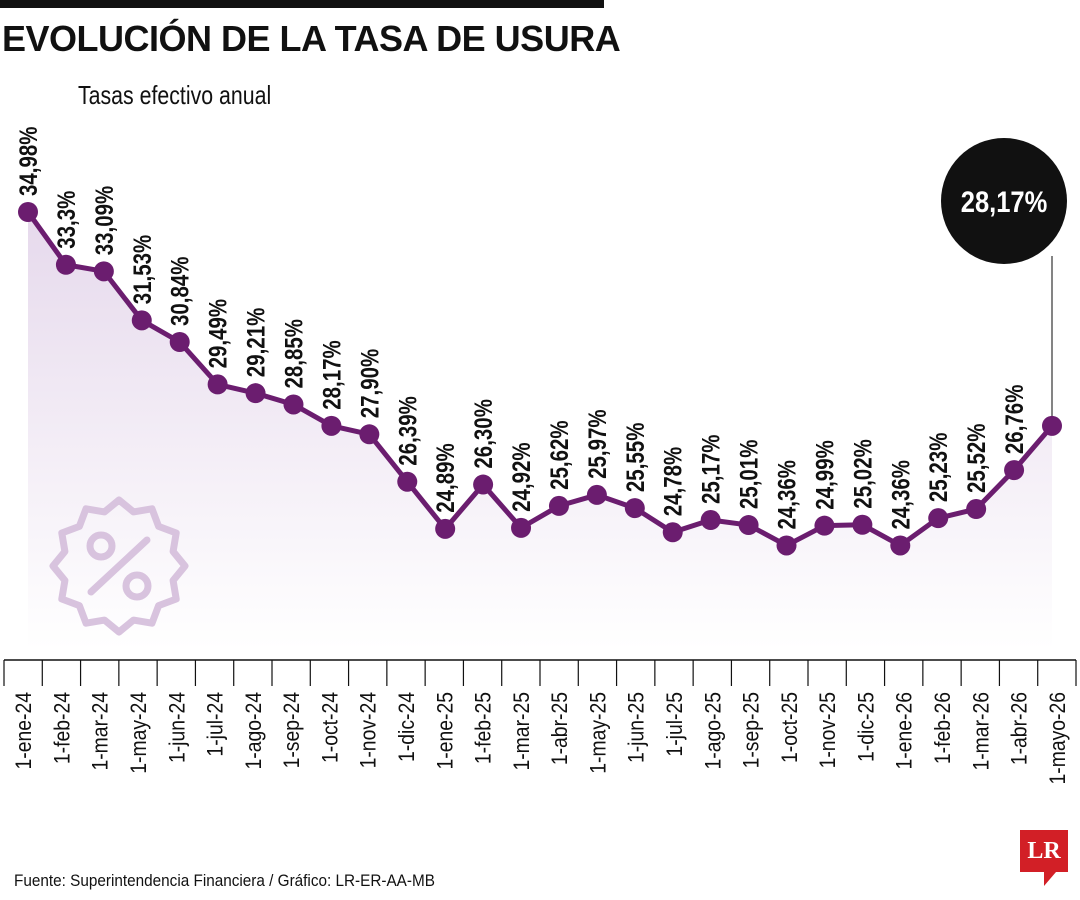 This screenshot has width=1080, height=900. Describe the element at coordinates (790, 727) in the screenshot. I see `x-tick-label: 1-oct-25` at that location.